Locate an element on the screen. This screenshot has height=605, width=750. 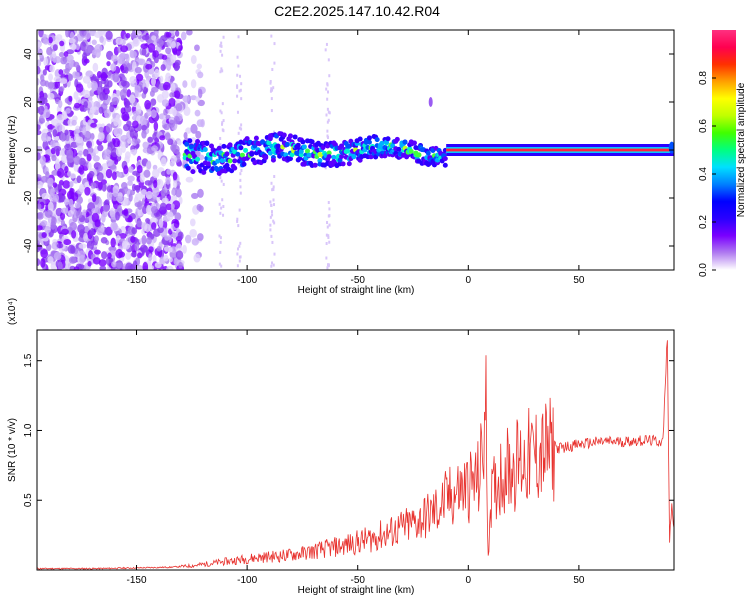
colorbar-ticks: 0.0 0.2 0.4 0.6 0.8 is located at coordinates (707, 174).